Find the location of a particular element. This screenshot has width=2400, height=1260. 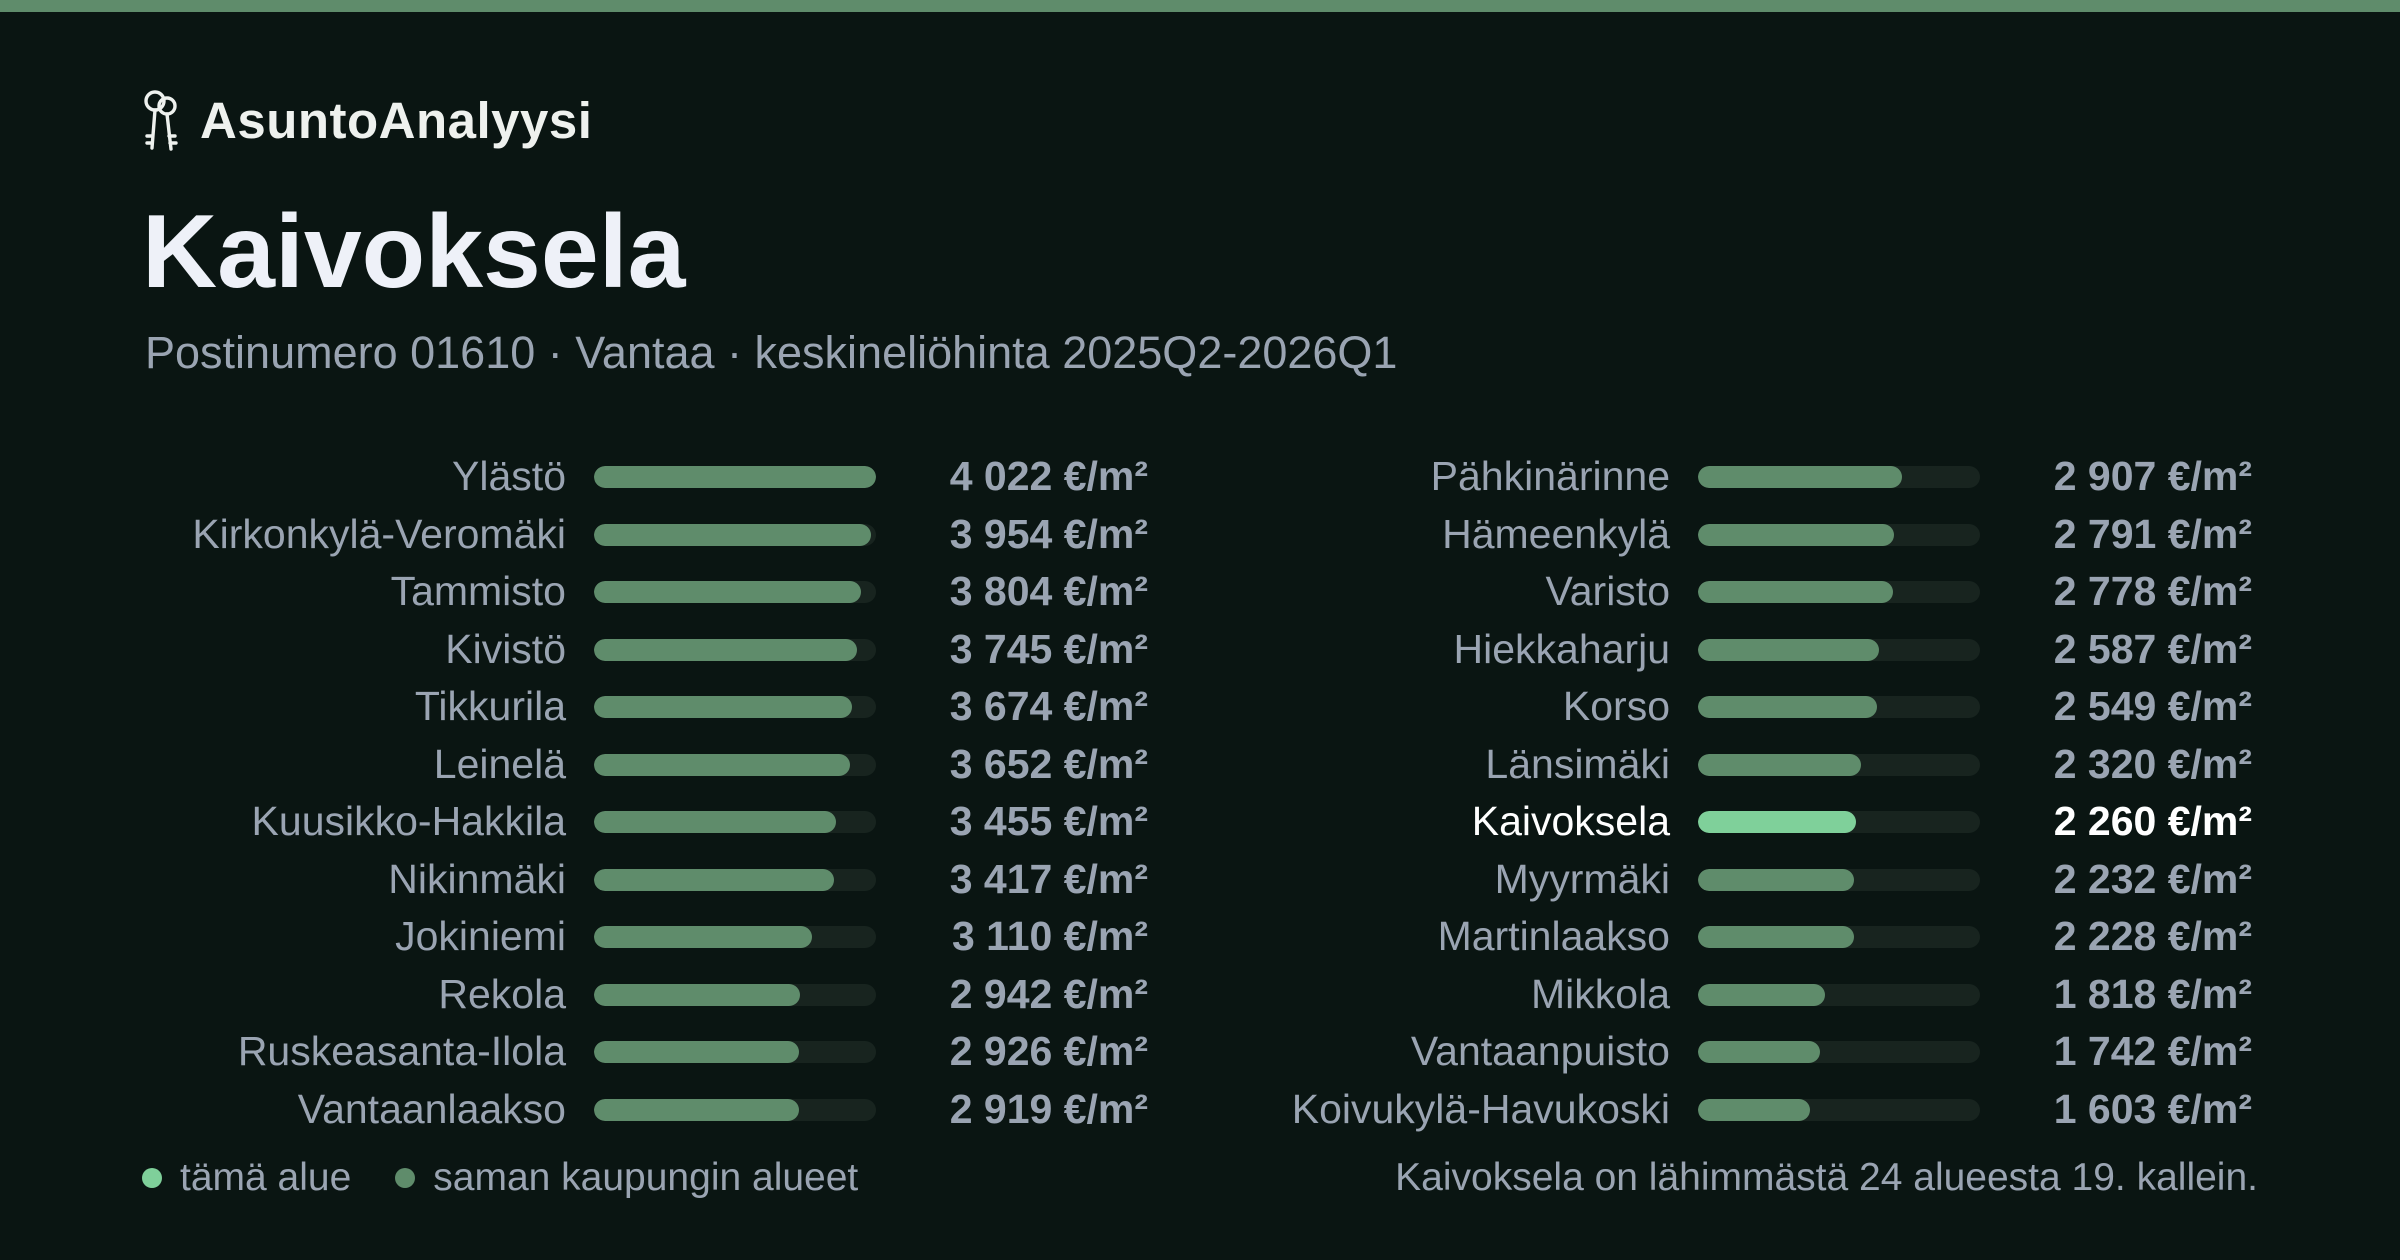

bar-value-label: 2 778 €/m² is located at coordinates (2152, 591).